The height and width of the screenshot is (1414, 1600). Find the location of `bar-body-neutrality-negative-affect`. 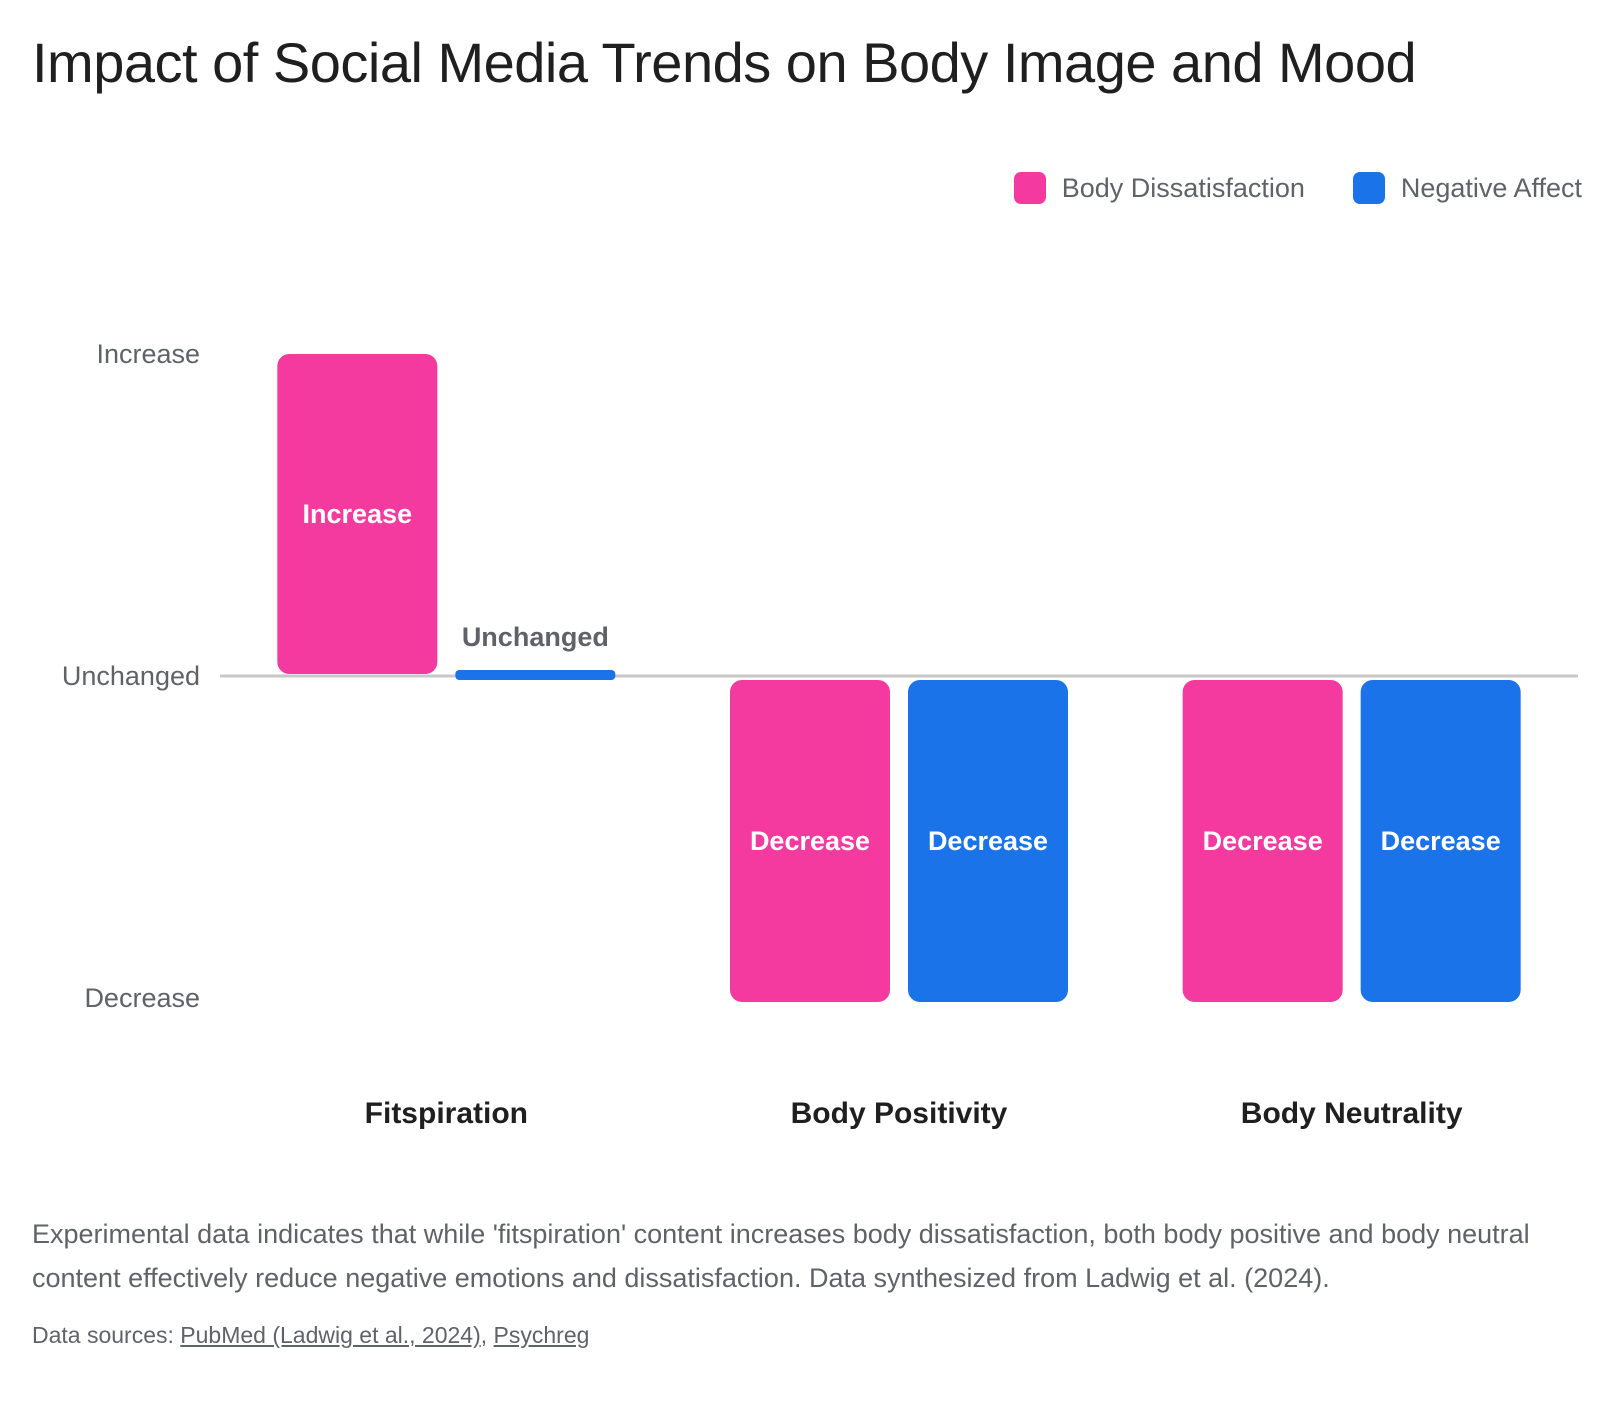

bar-body-neutrality-negative-affect is located at coordinates (1440, 841).